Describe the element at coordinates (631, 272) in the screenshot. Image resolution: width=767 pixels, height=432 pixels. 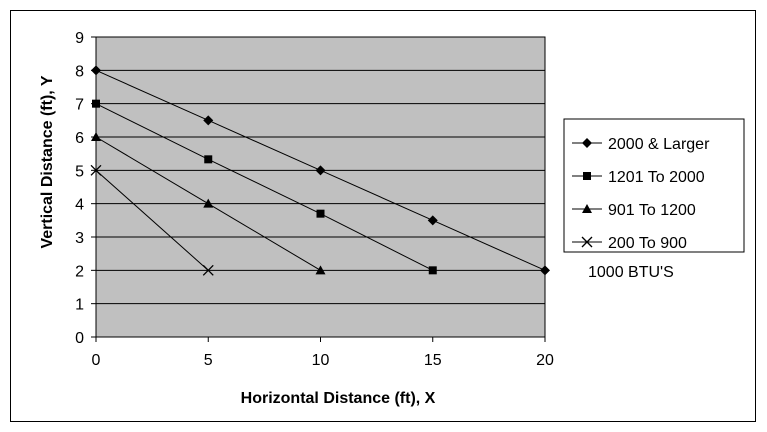
I see `annotation-label: 1000 BTU'S` at that location.